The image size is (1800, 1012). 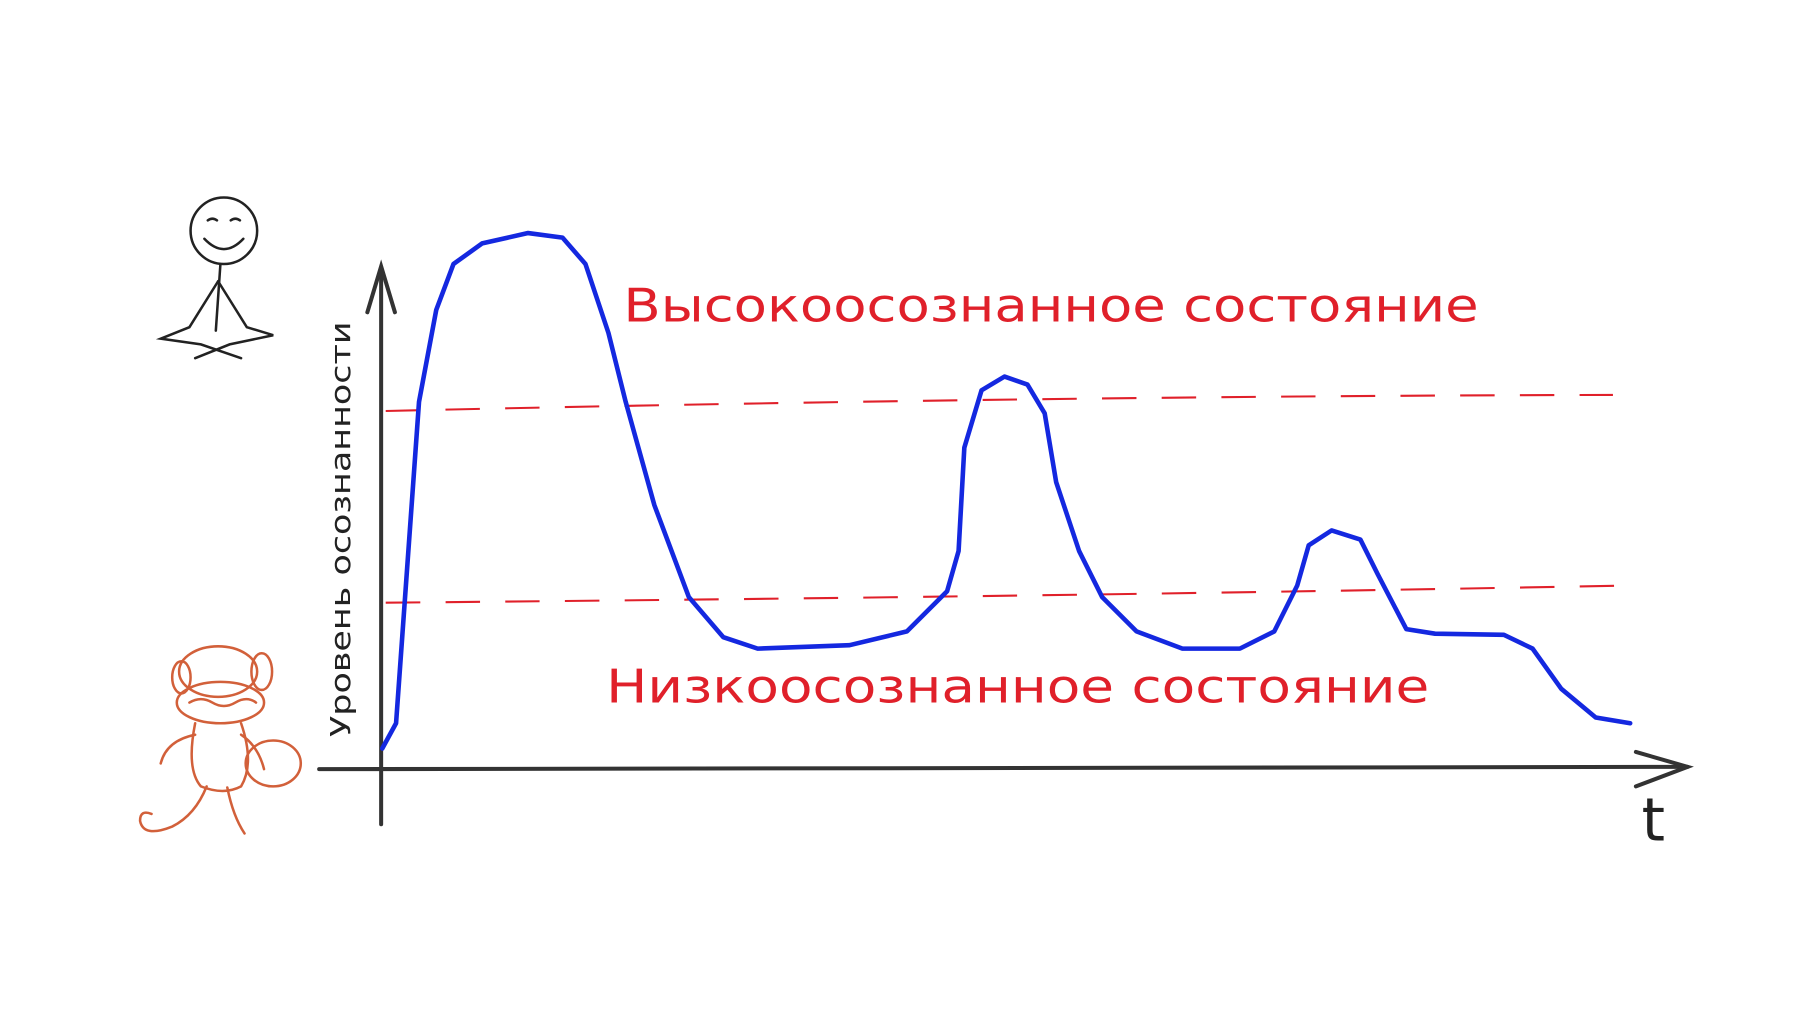 I want to click on y-axis-label: Уровень осознанности, so click(x=341, y=529).